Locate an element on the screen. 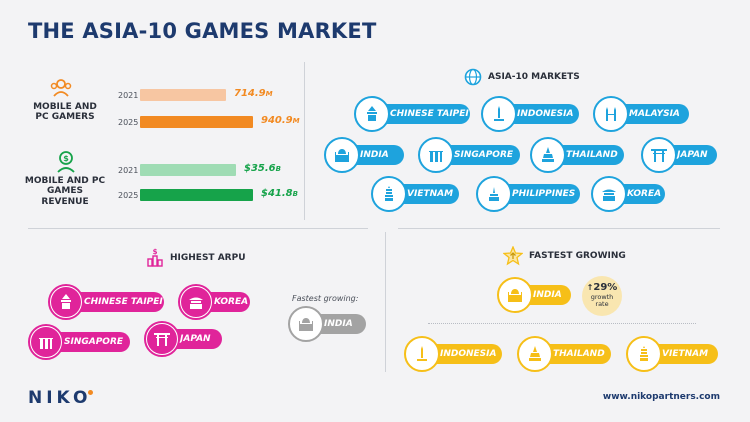  arpu-pill-singapore: SINGAPORE is located at coordinates (79, 342).